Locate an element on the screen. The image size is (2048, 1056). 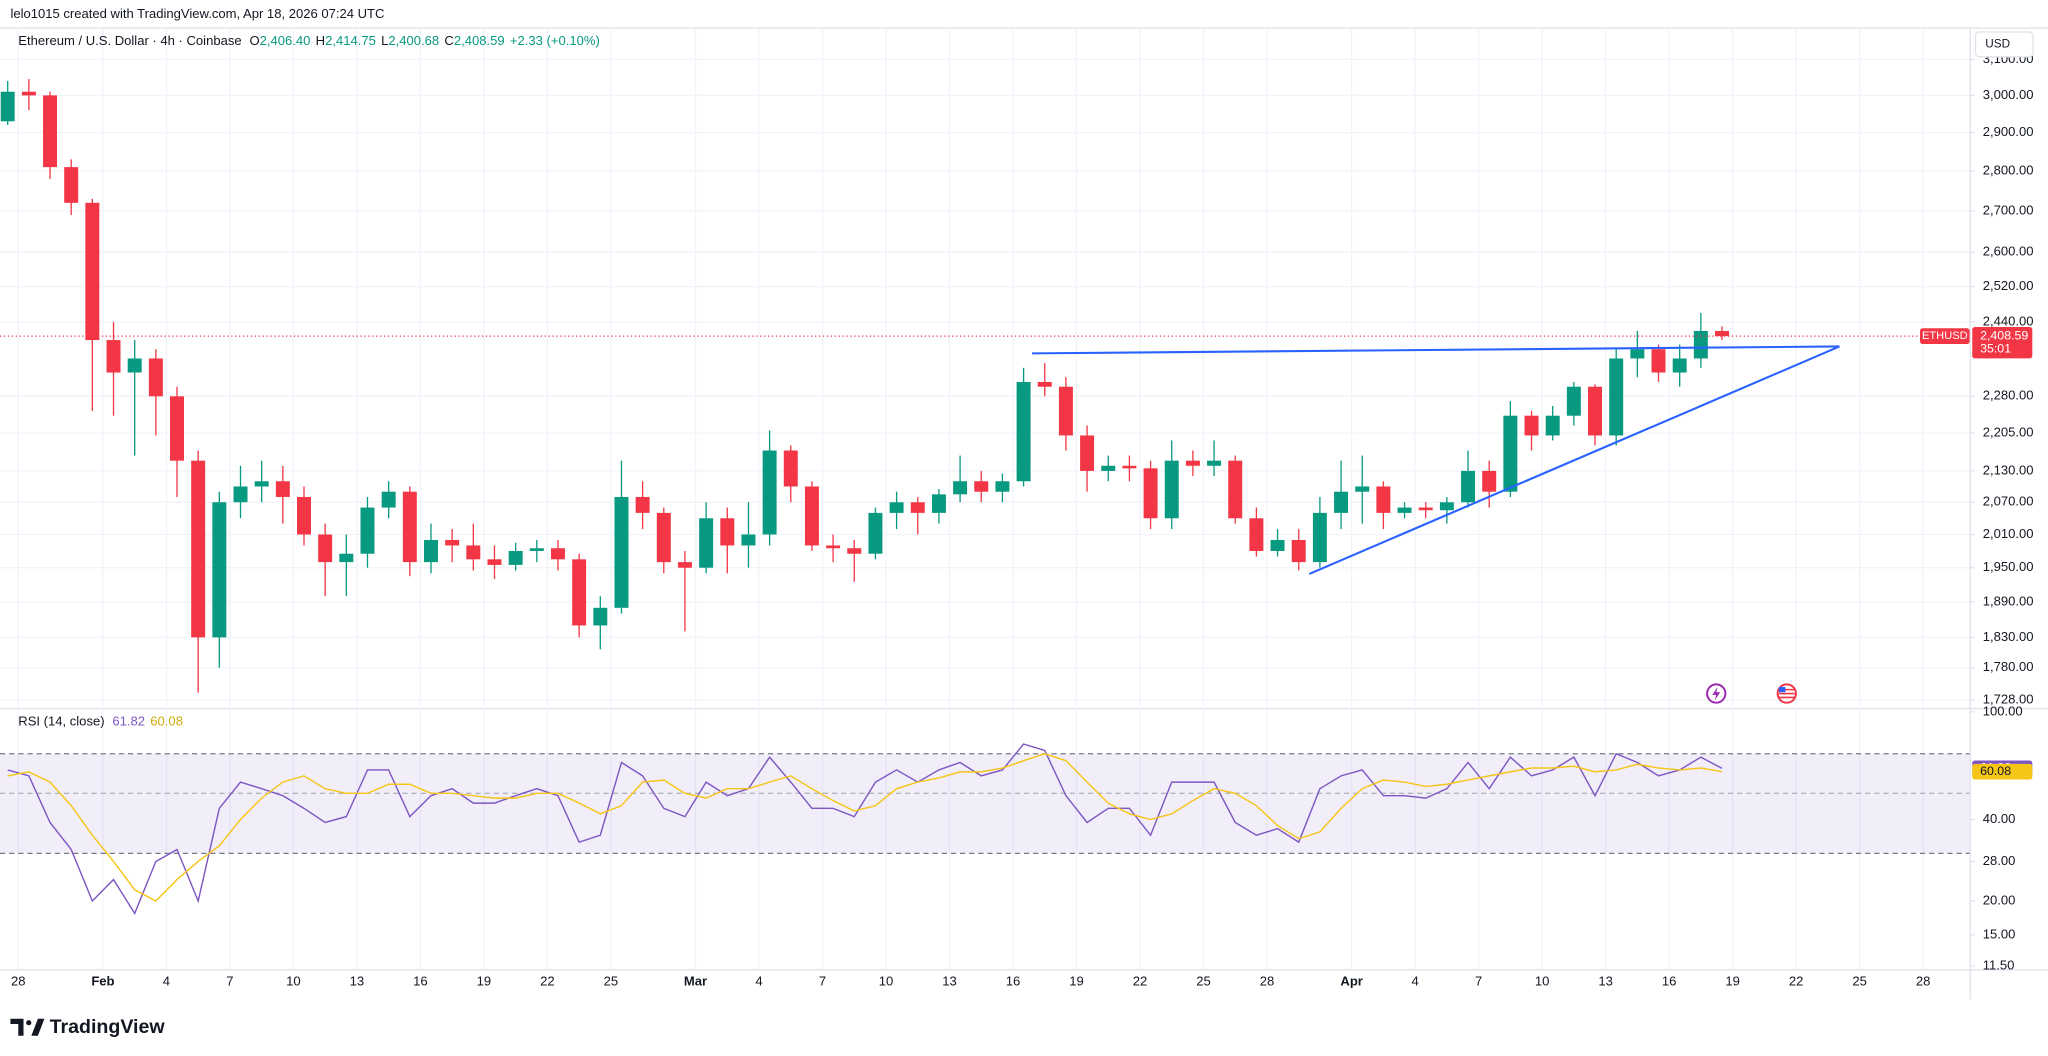
x-tick-label: Mar is located at coordinates (695, 981).